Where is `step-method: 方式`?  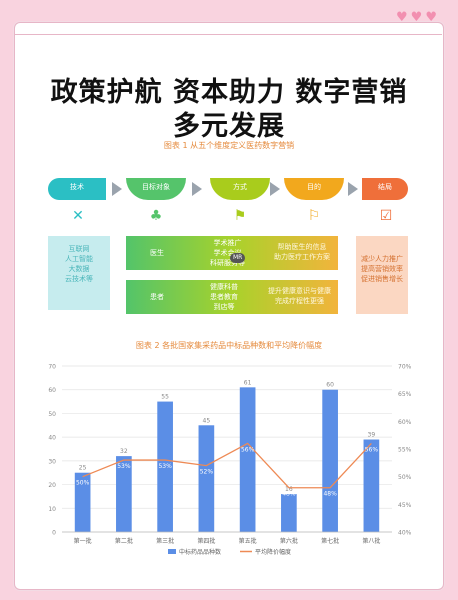 step-method: 方式 is located at coordinates (240, 189).